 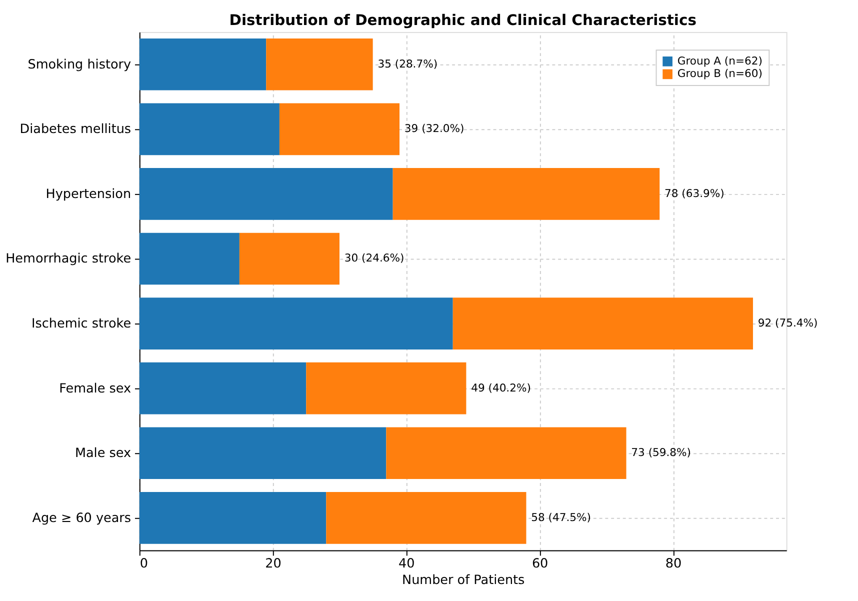 I want to click on x-axis-title: Number of Patients, so click(x=464, y=580).